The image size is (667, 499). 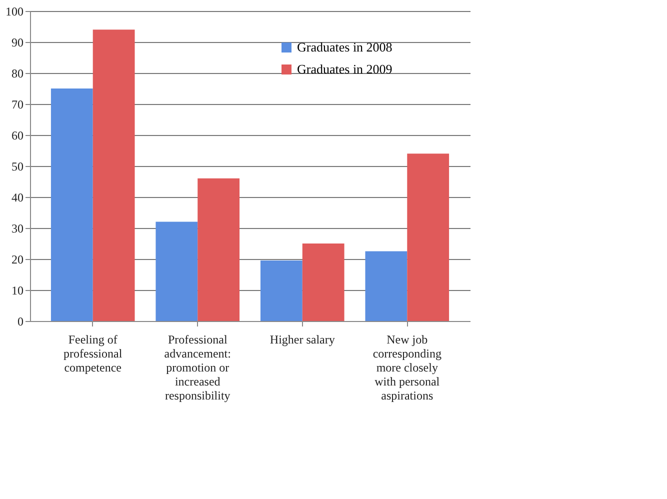 I want to click on x-tick-label: Professional advancement: promotion or increased responsibility, so click(x=197, y=367).